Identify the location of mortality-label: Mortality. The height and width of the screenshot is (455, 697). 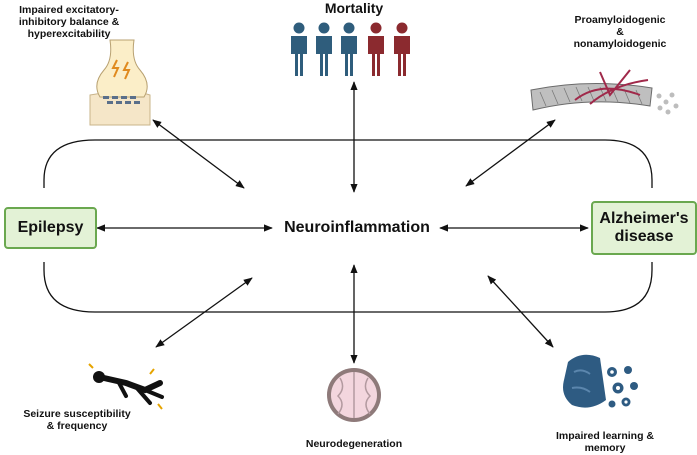
(354, 8).